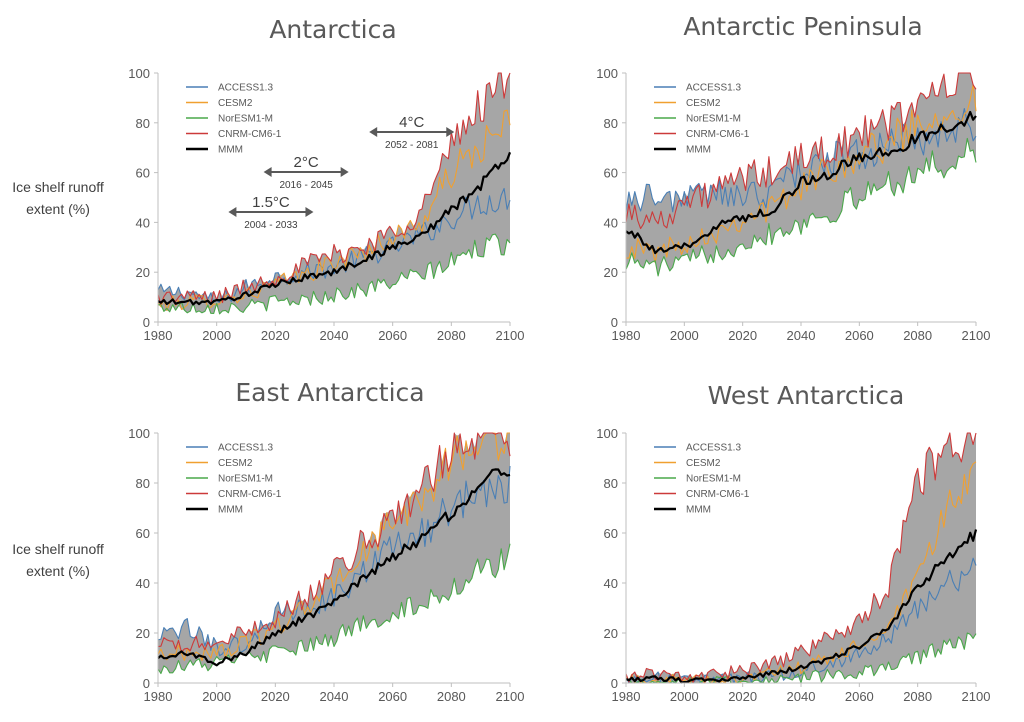 This screenshot has height=722, width=1024. I want to click on annotation-label: 1.5°C, so click(271, 202).